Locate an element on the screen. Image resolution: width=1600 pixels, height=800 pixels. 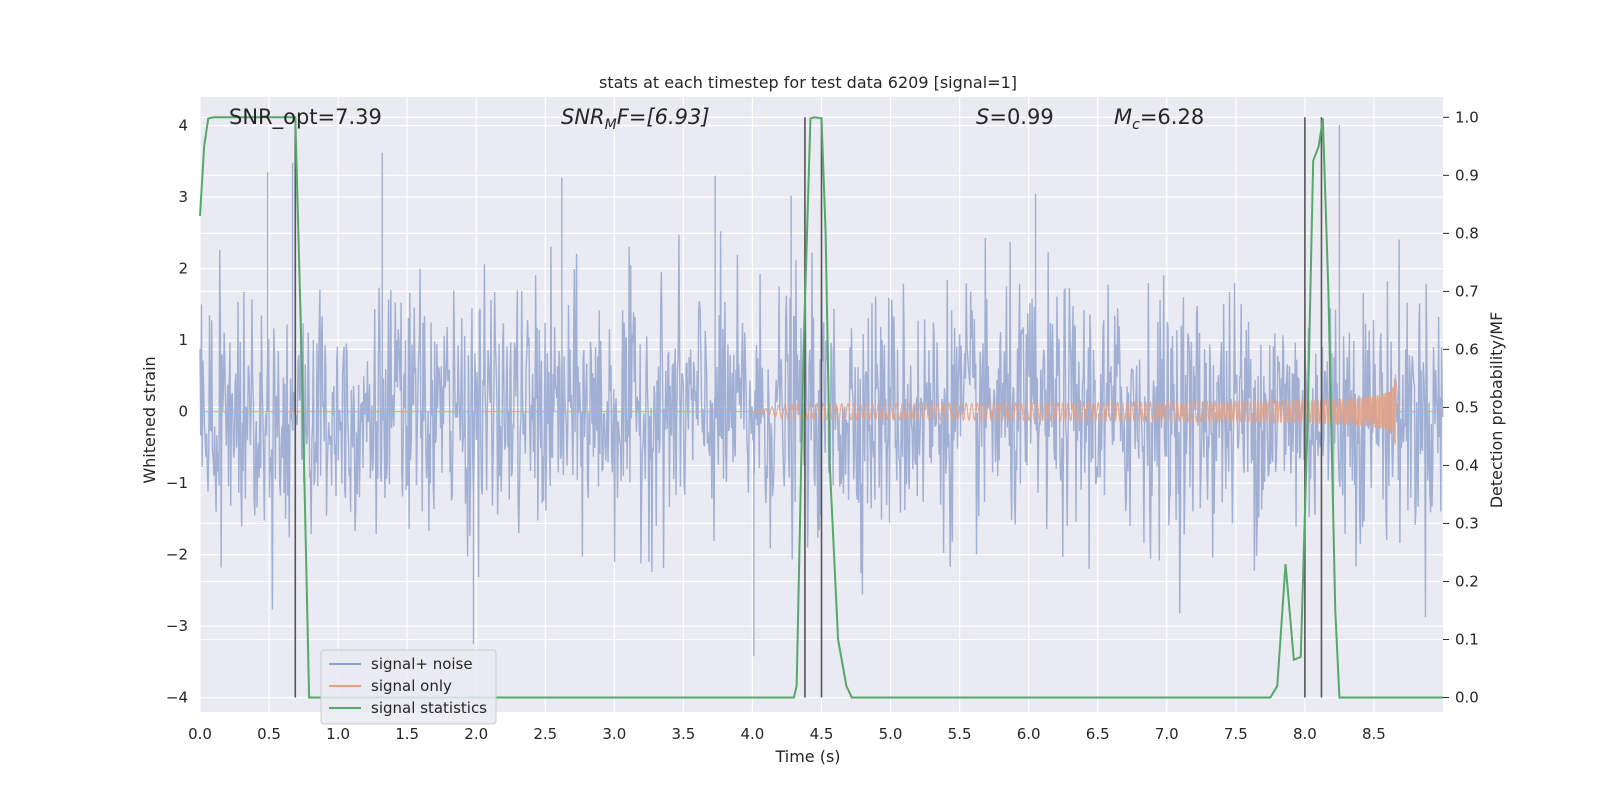
y-right-tick-label: 0.4 is located at coordinates (1467, 465).